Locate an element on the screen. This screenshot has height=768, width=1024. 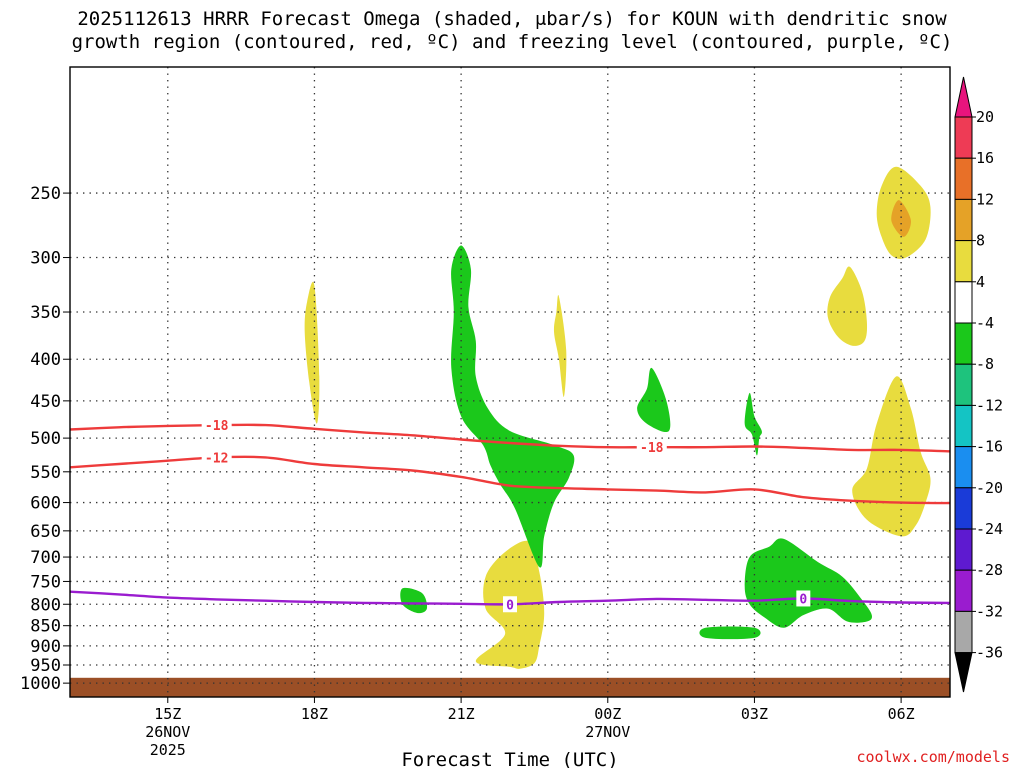
colorbar-label-0: 20 is located at coordinates (985, 117).